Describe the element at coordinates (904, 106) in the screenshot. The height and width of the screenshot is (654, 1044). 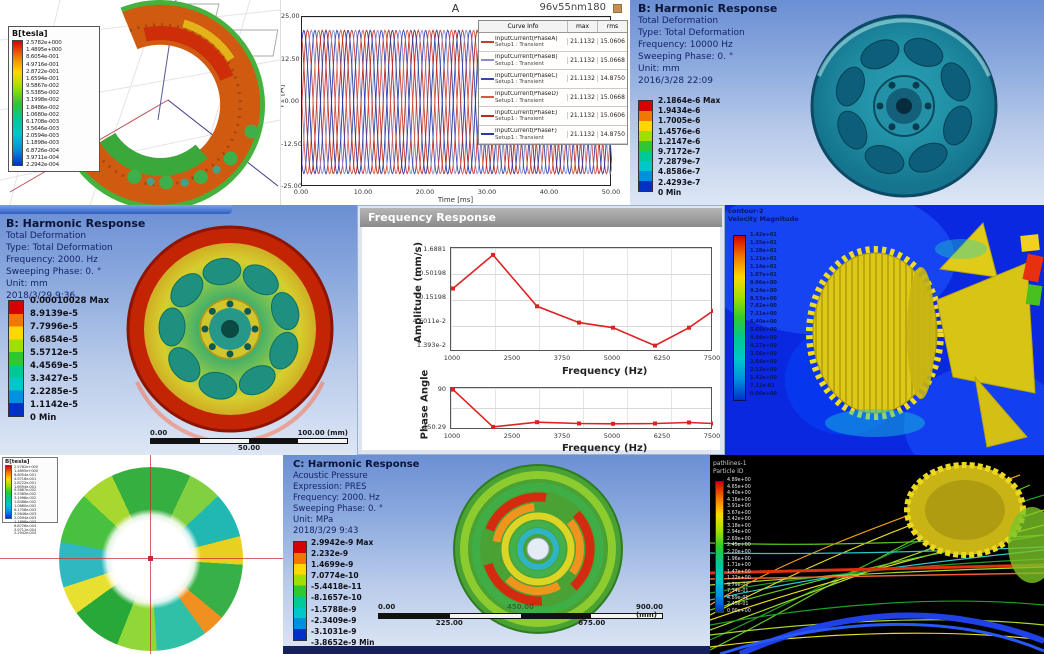
I see `wheel-render` at that location.